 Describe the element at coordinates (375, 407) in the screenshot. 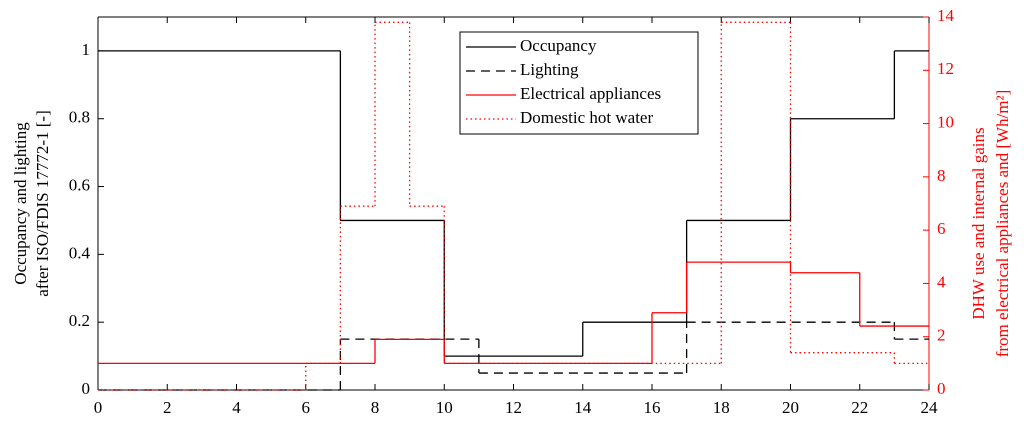

I see `x-tick-label: 8` at that location.